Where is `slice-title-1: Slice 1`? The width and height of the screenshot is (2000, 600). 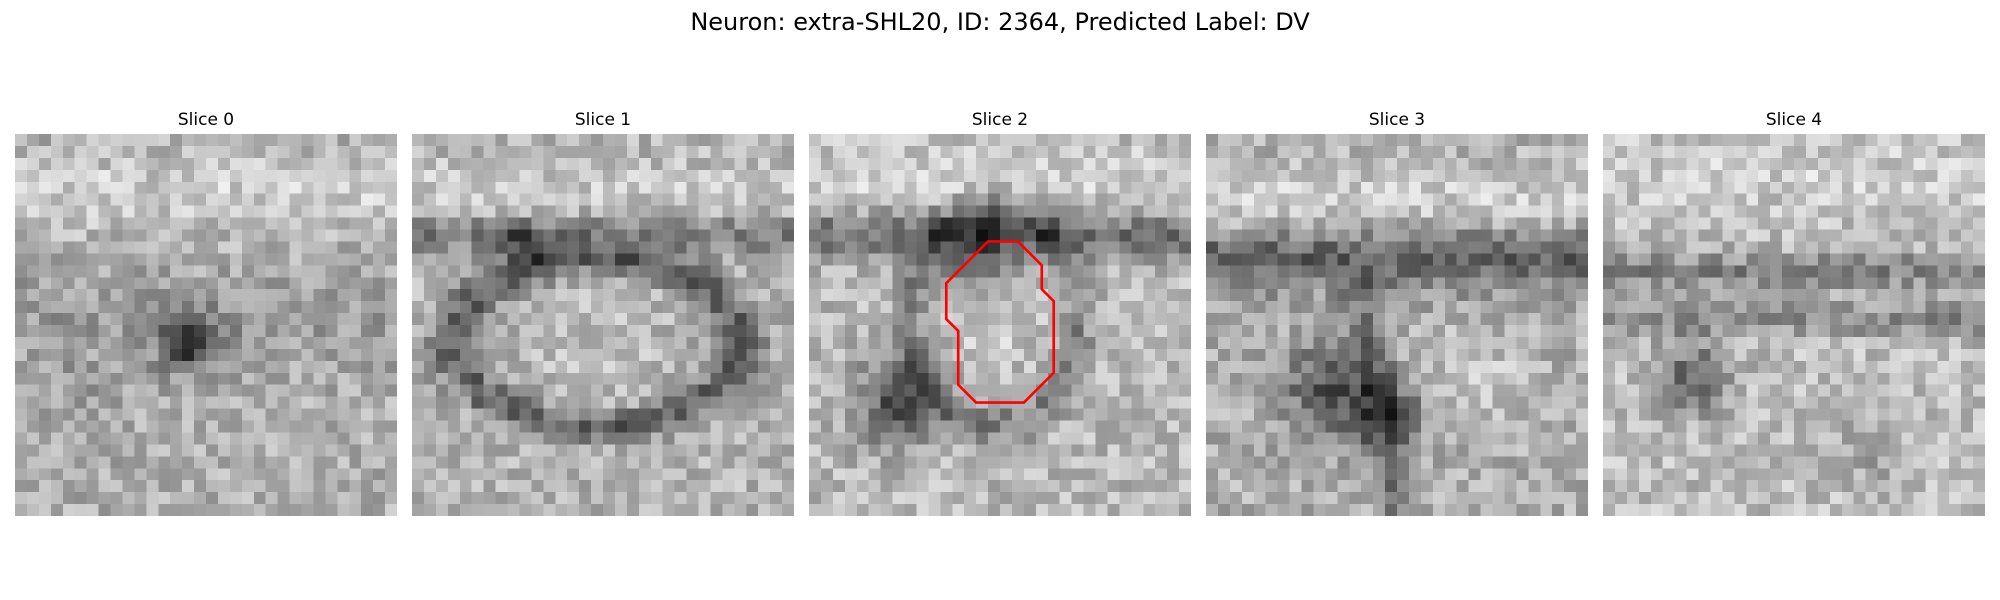 slice-title-1: Slice 1 is located at coordinates (603, 120).